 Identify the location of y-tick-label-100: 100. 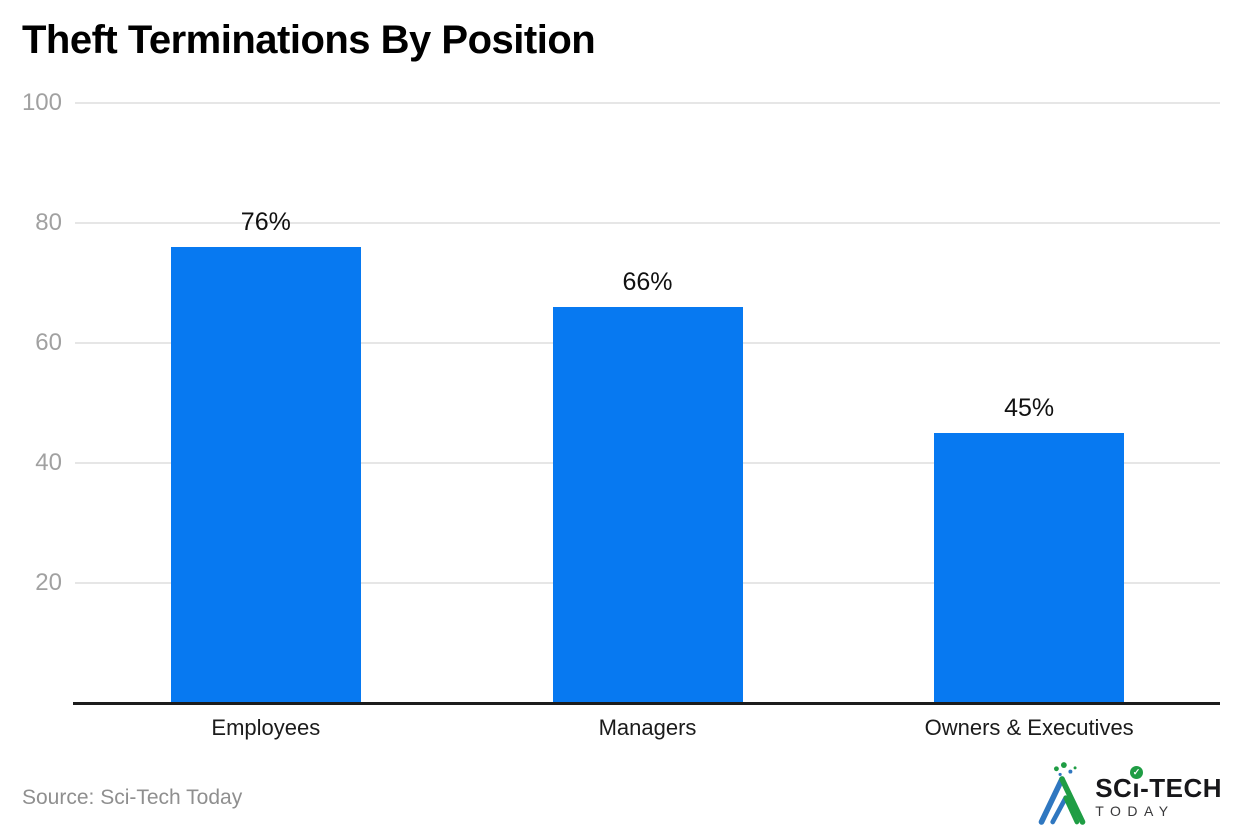
(41, 102).